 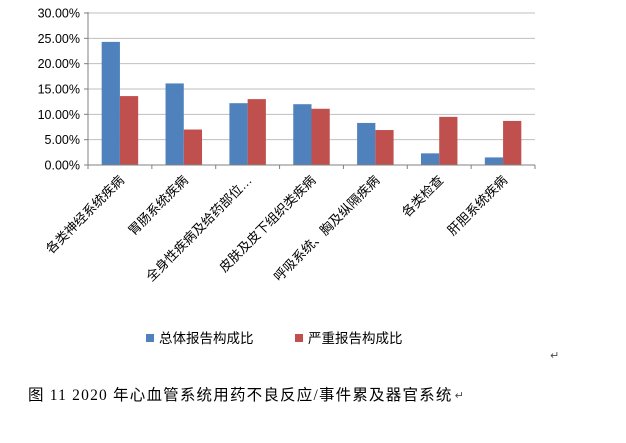 What do you see at coordinates (59, 39) in the screenshot?
I see `y-axis-tick-label: 25.00%` at bounding box center [59, 39].